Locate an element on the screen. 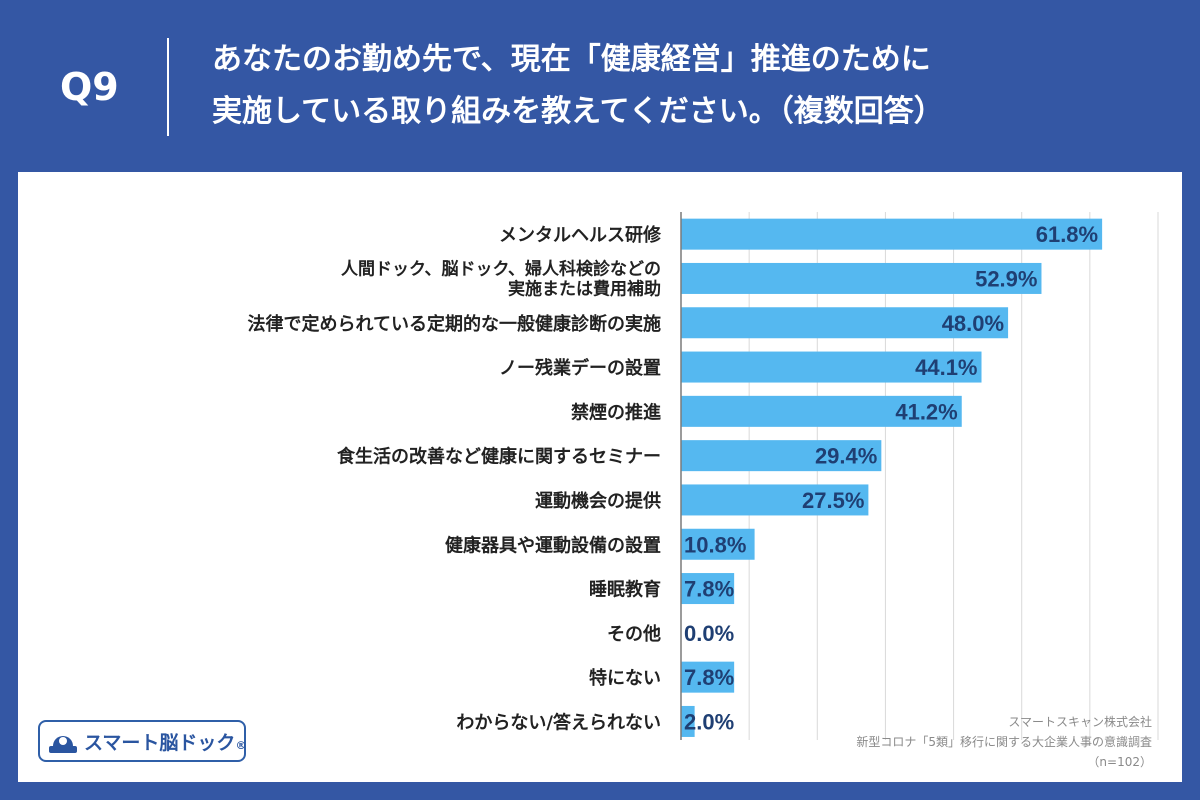 The height and width of the screenshot is (800, 1200). value-label: 29.4% is located at coordinates (846, 456).